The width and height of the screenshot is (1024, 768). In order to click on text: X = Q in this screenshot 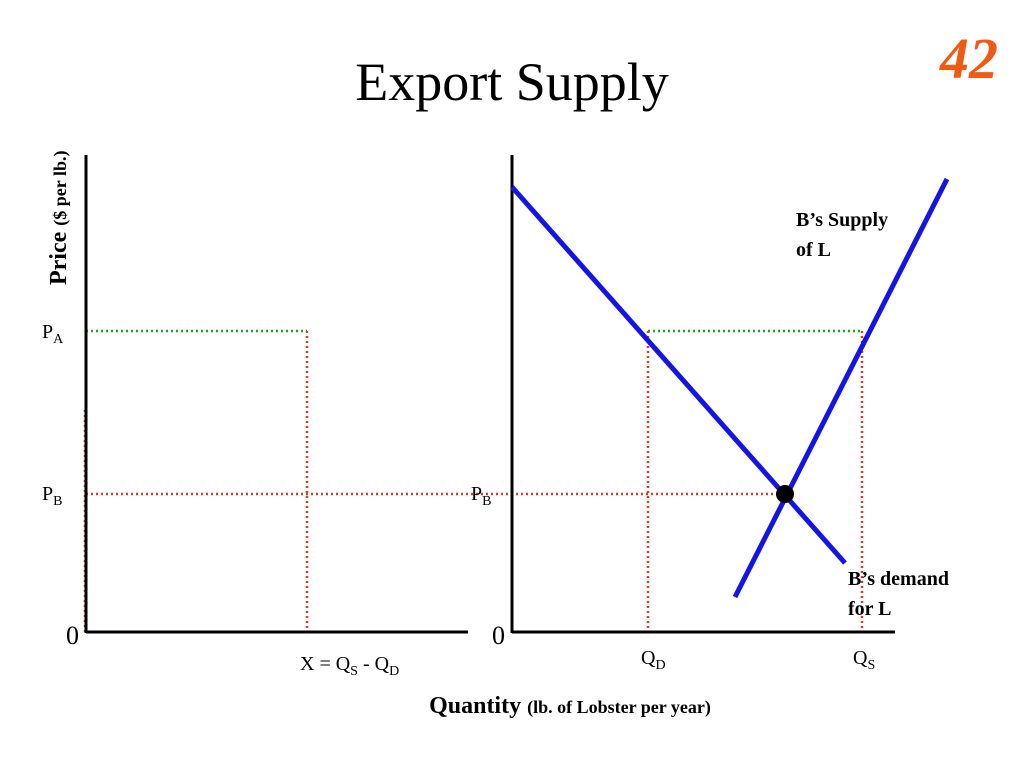, I will do `click(325, 664)`.